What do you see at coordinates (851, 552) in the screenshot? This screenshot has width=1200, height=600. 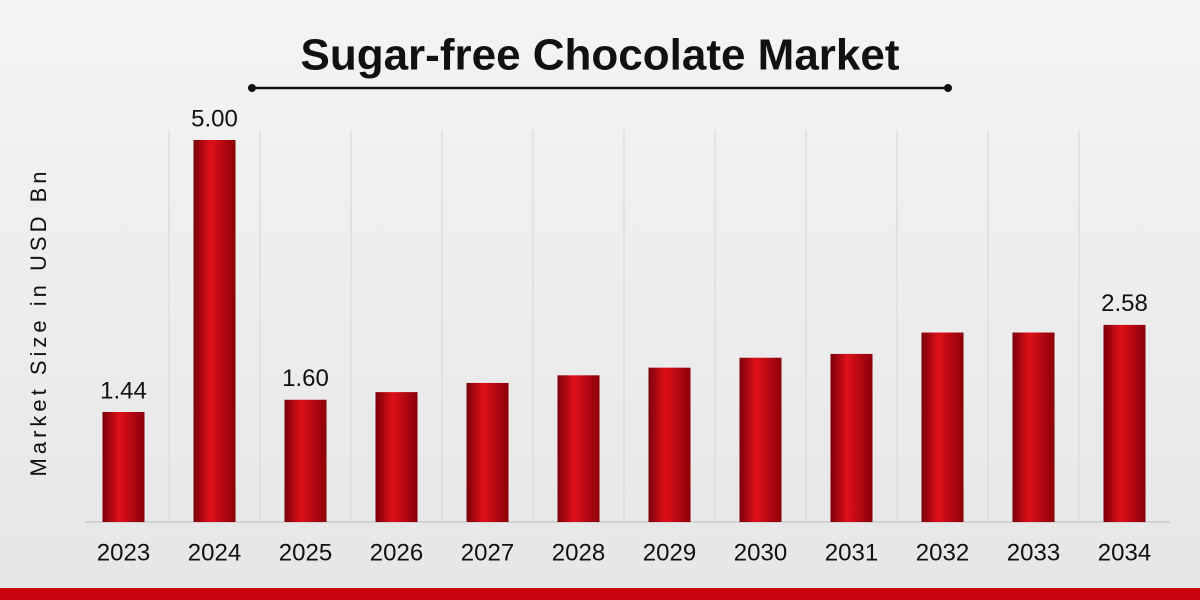 I see `x-tick-label: 2031` at bounding box center [851, 552].